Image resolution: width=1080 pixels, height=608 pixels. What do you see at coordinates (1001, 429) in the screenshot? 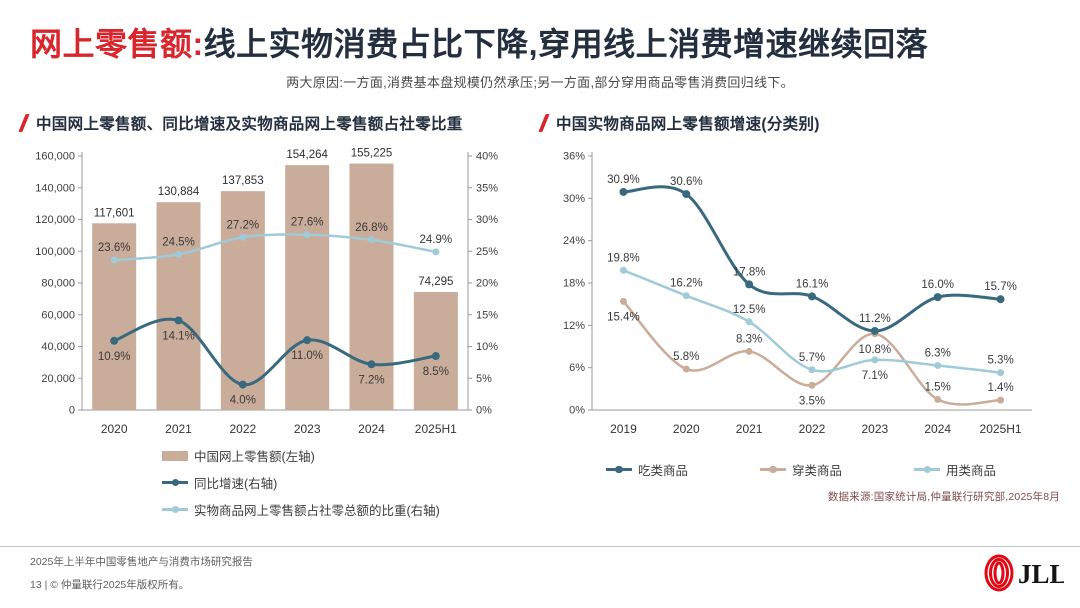
I see `x-axis-tick-label: 2025H1` at bounding box center [1001, 429].